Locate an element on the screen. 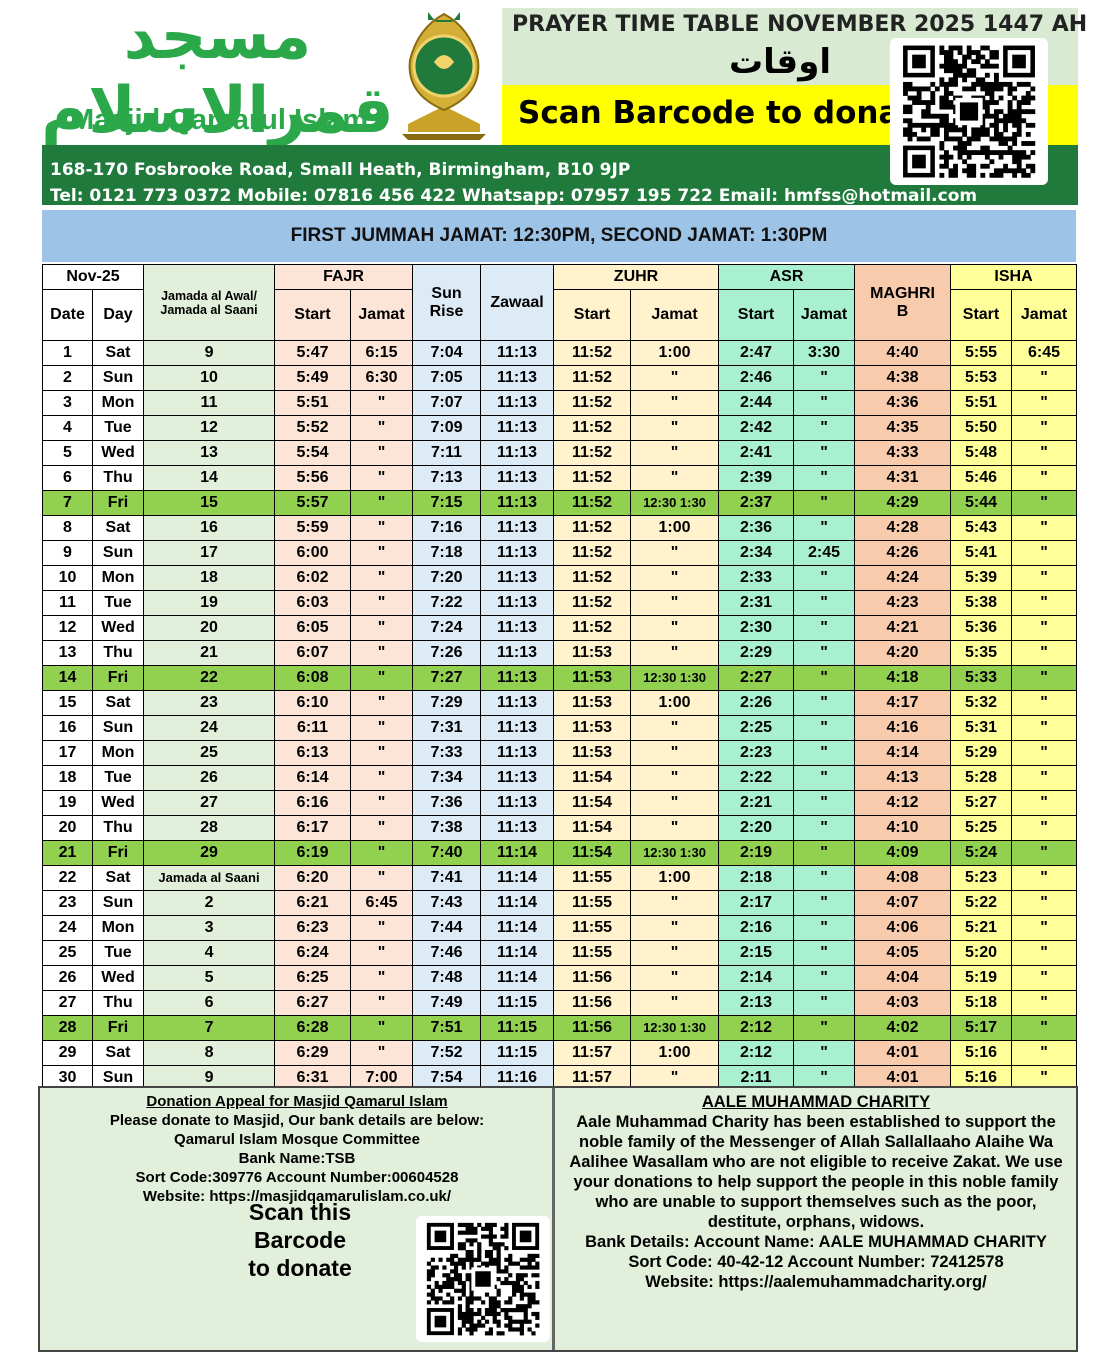 This screenshot has height=1352, width=1104. cell: 6:20 is located at coordinates (313, 878).